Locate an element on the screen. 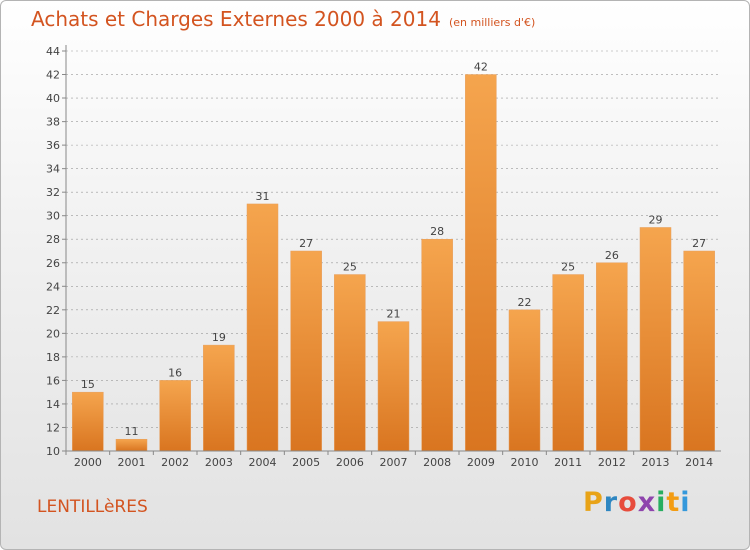 The image size is (750, 550). y-tick-label: 42 is located at coordinates (53, 75).